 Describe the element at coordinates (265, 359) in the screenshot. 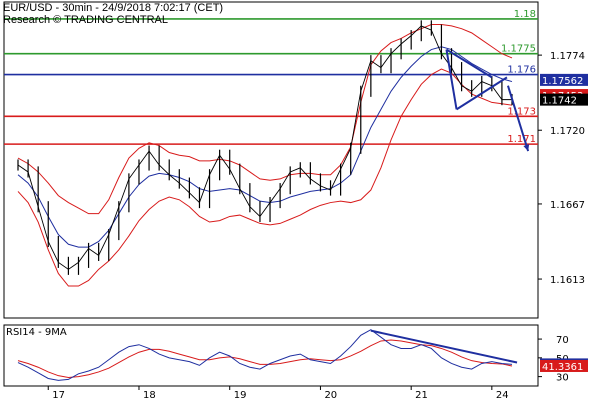

I see `rsi-ma-line` at that location.